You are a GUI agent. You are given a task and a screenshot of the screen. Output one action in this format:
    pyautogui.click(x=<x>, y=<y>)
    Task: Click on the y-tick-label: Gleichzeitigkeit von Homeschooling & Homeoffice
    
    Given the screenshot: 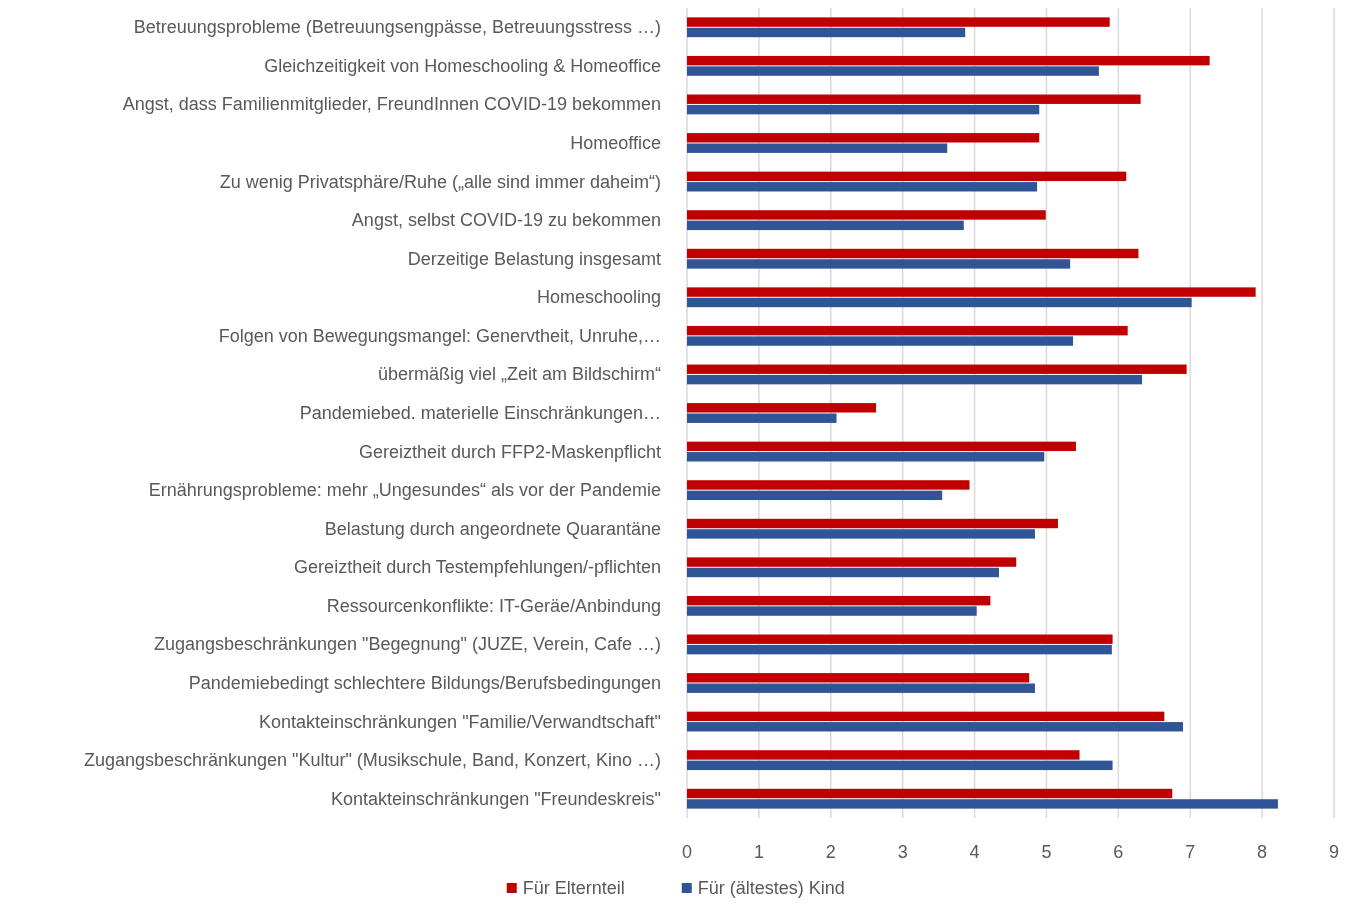 What is the action you would take?
    pyautogui.click(x=462, y=65)
    